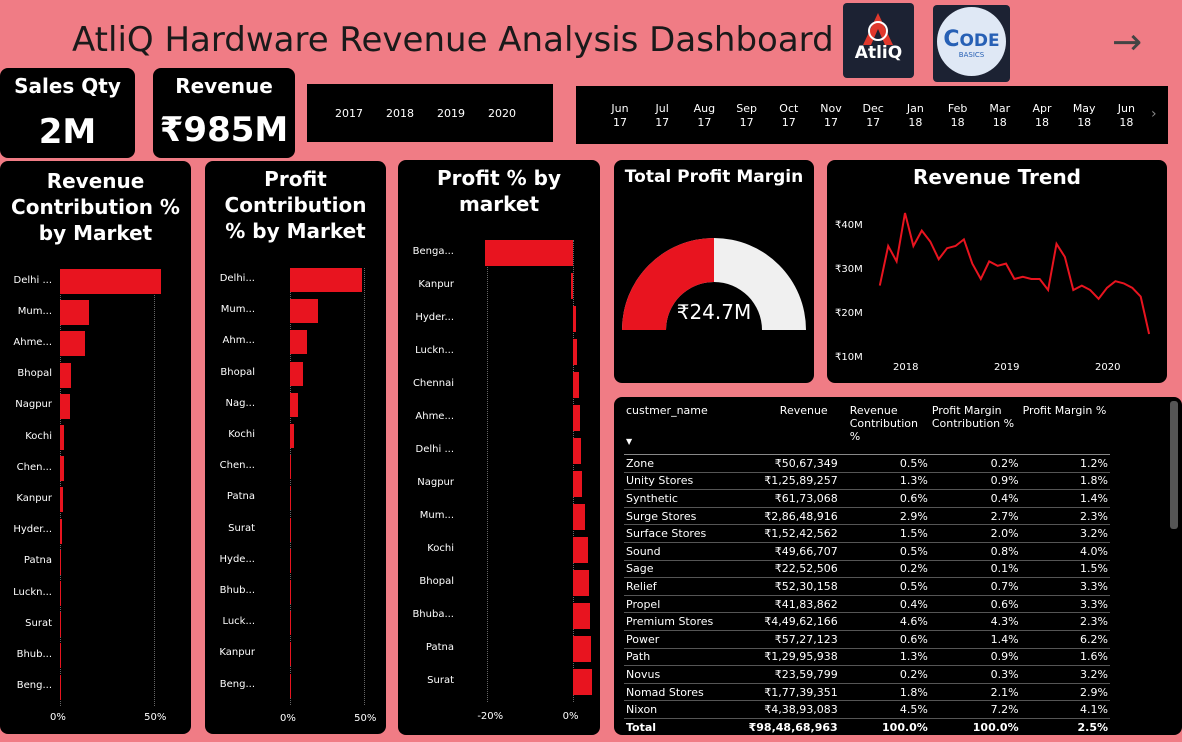 This screenshot has height=742, width=1182. I want to click on column-header-customer: custmer_name ▼, so click(681, 429).